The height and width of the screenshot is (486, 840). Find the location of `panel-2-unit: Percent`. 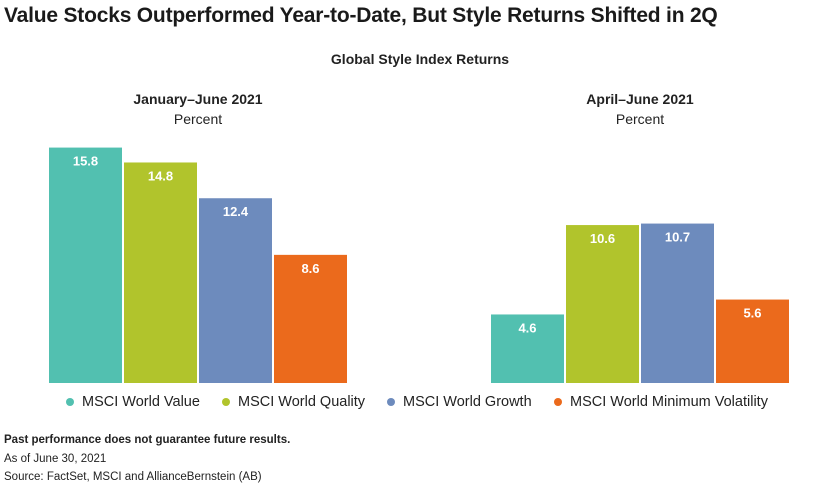

panel-2-unit: Percent is located at coordinates (640, 119).